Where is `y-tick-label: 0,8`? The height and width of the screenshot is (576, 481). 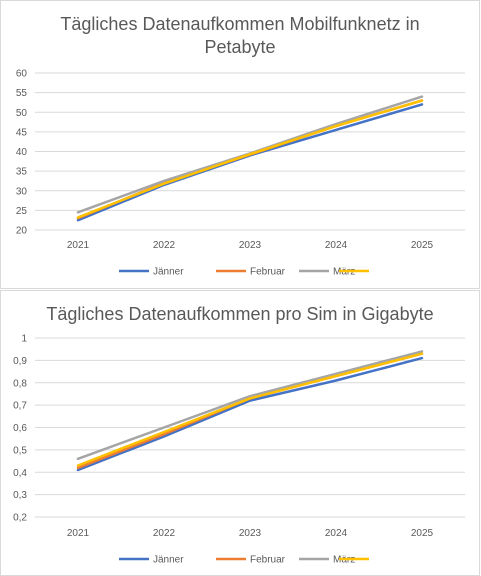 y-tick-label: 0,8 is located at coordinates (20, 383).